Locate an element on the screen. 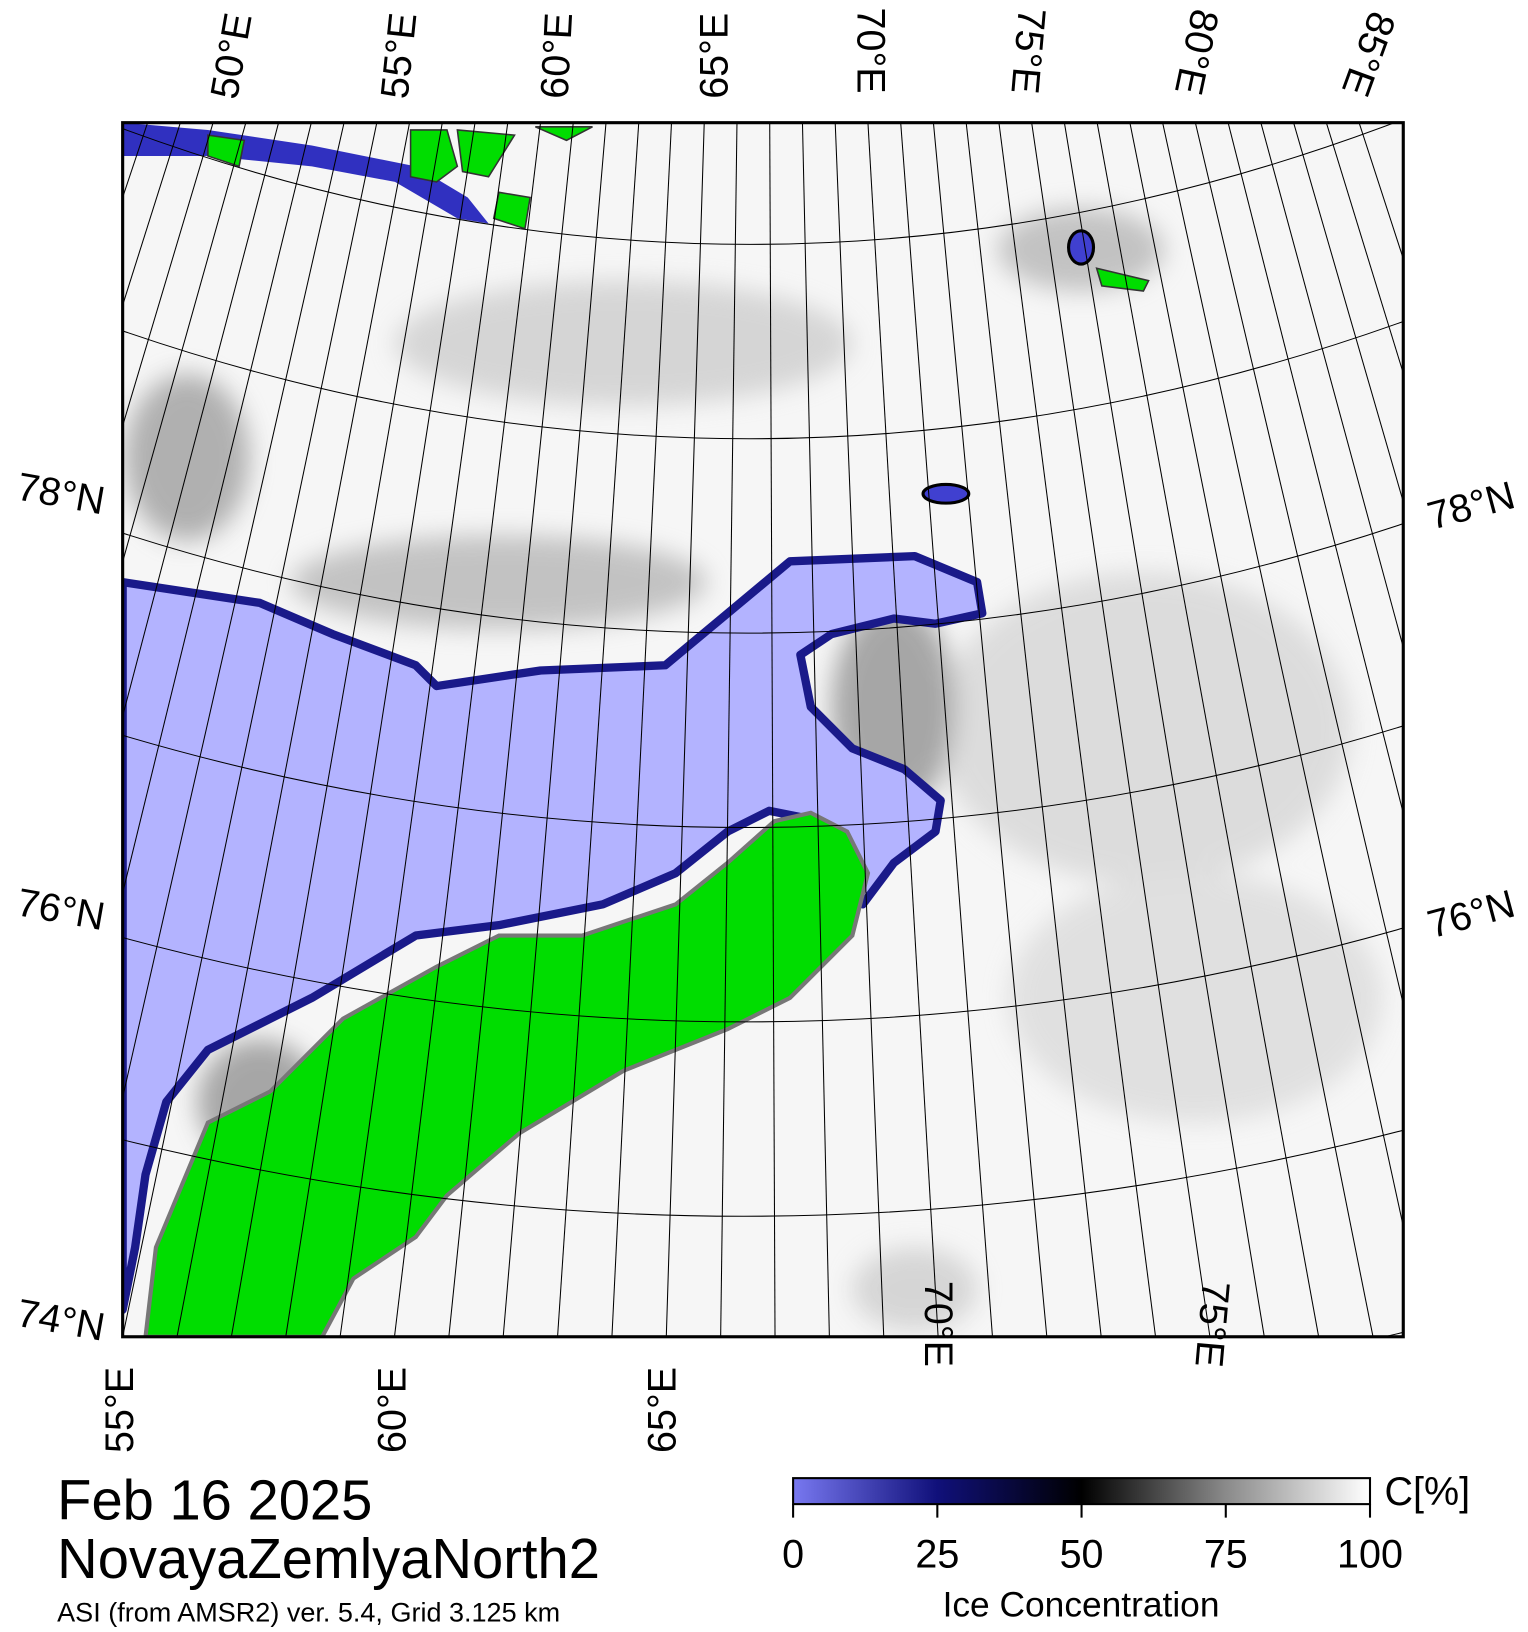 The image size is (1528, 1632). source-note: ASI (from AMSR2) ver. 5.4, Grid 3.125 km is located at coordinates (308, 1613).